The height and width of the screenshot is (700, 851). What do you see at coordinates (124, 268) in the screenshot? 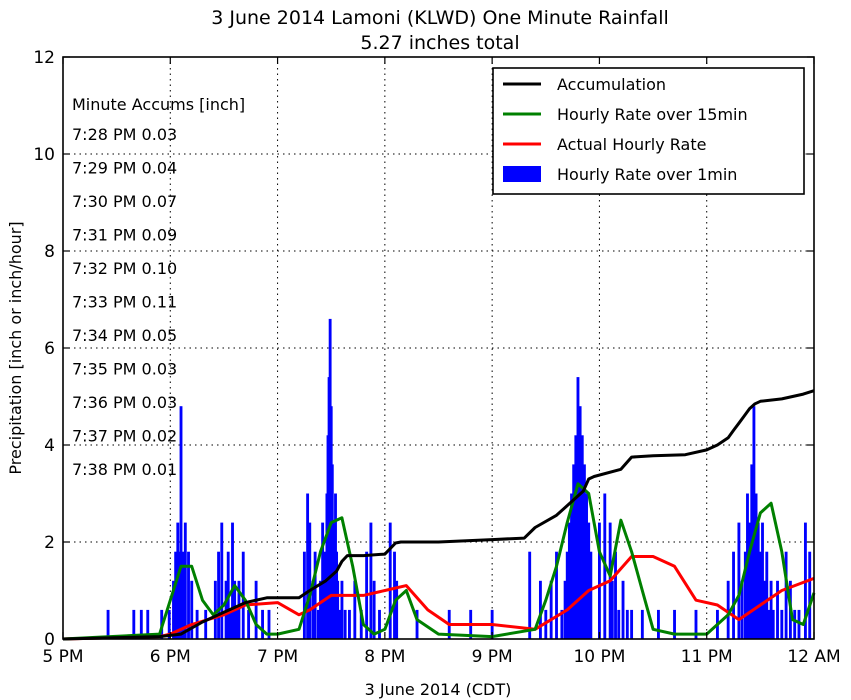
I see `annotation-line: 7:32 PM 0.10` at bounding box center [124, 268].